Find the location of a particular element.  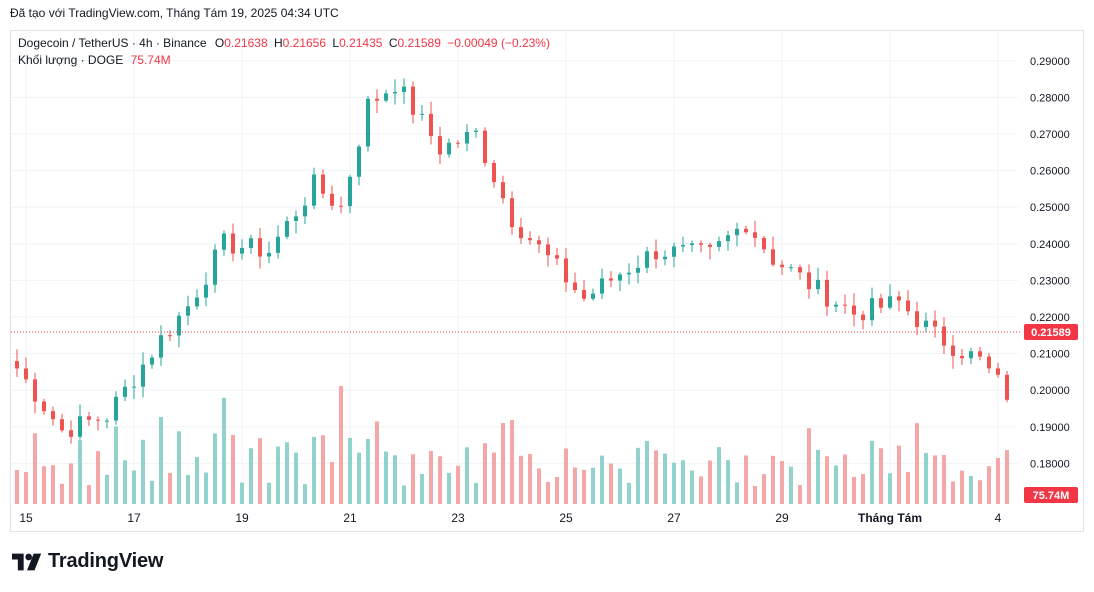

tradingview-brand: TradingView is located at coordinates (87, 561).